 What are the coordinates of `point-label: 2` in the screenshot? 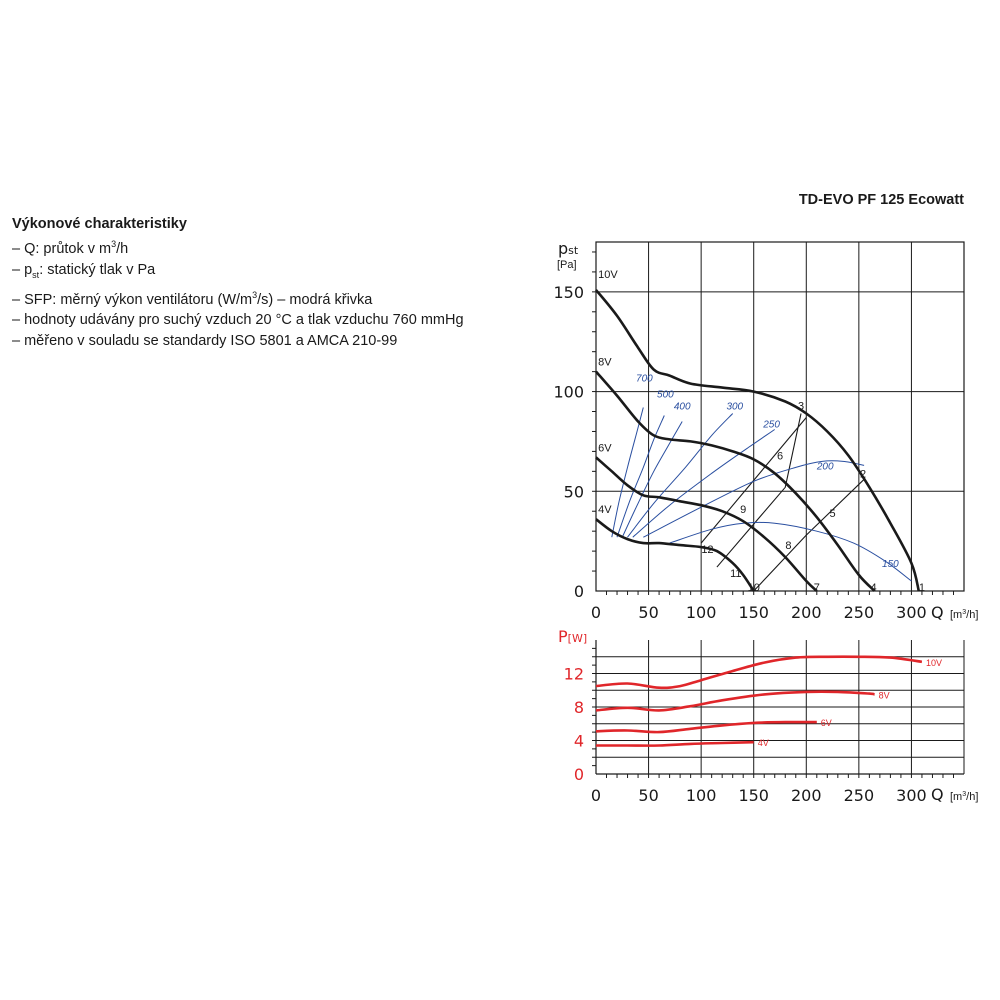 It's located at (863, 474).